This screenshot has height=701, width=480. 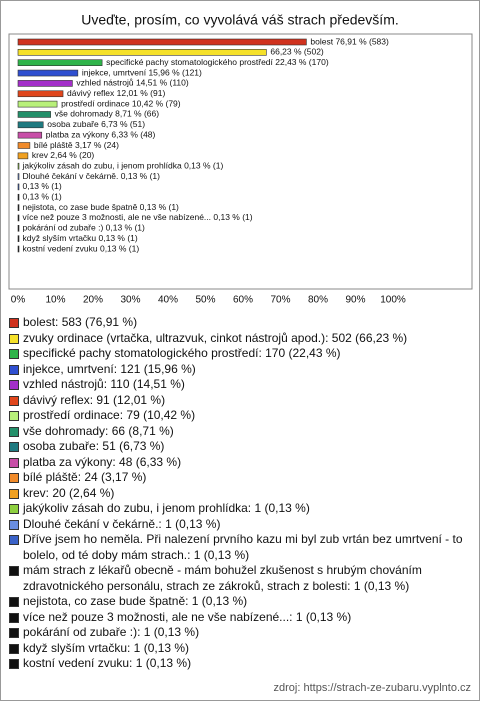 What do you see at coordinates (318, 300) in the screenshot?
I see `x-tick-label: 80%` at bounding box center [318, 300].